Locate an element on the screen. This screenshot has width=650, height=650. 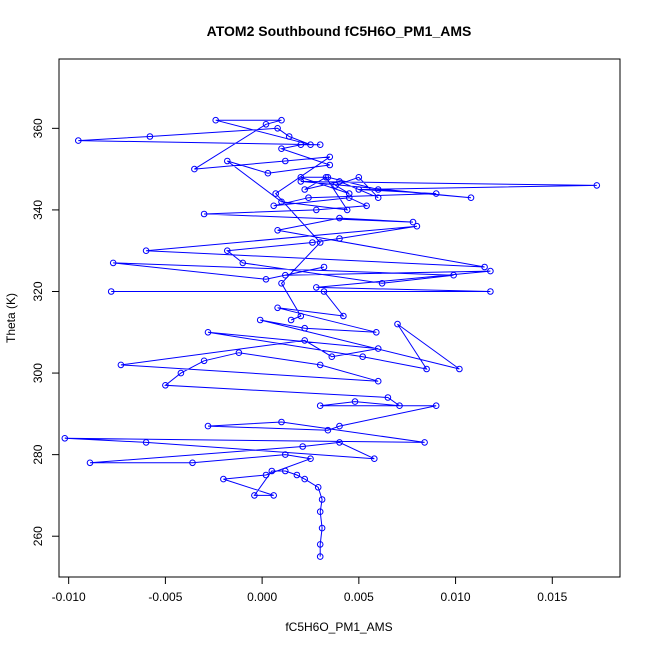
y-tick-label: 300 is located at coordinates (38, 373).